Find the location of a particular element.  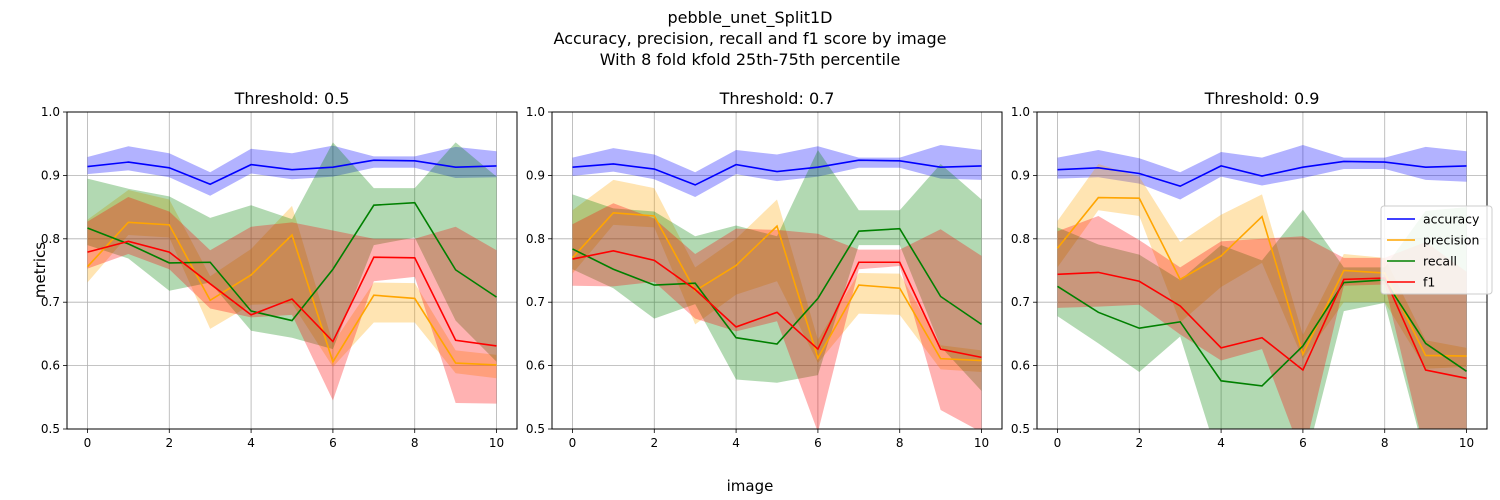

legend-box is located at coordinates (1436, 250).